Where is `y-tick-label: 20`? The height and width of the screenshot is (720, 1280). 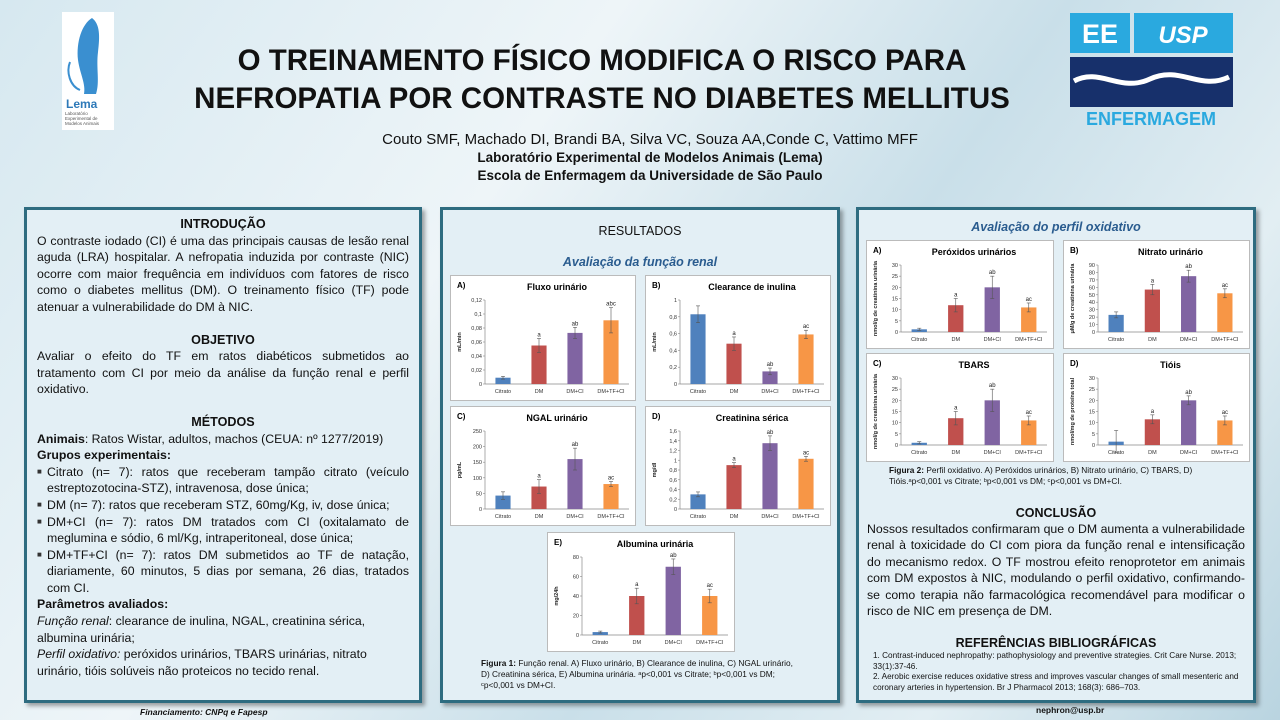
y-tick-label: 20 is located at coordinates (895, 288).